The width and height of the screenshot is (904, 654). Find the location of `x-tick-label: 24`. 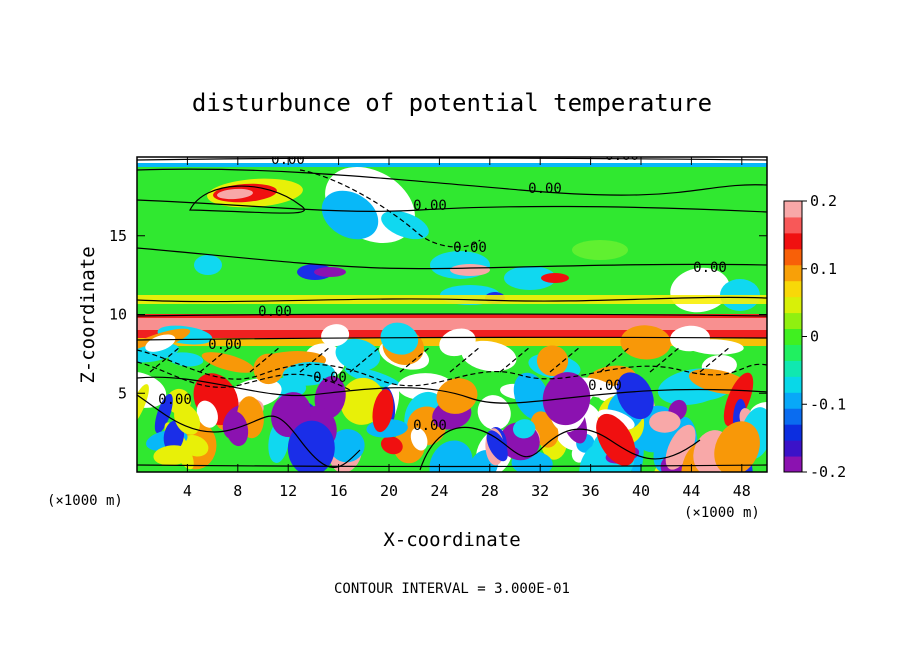

x-tick-label: 24 is located at coordinates (439, 491).